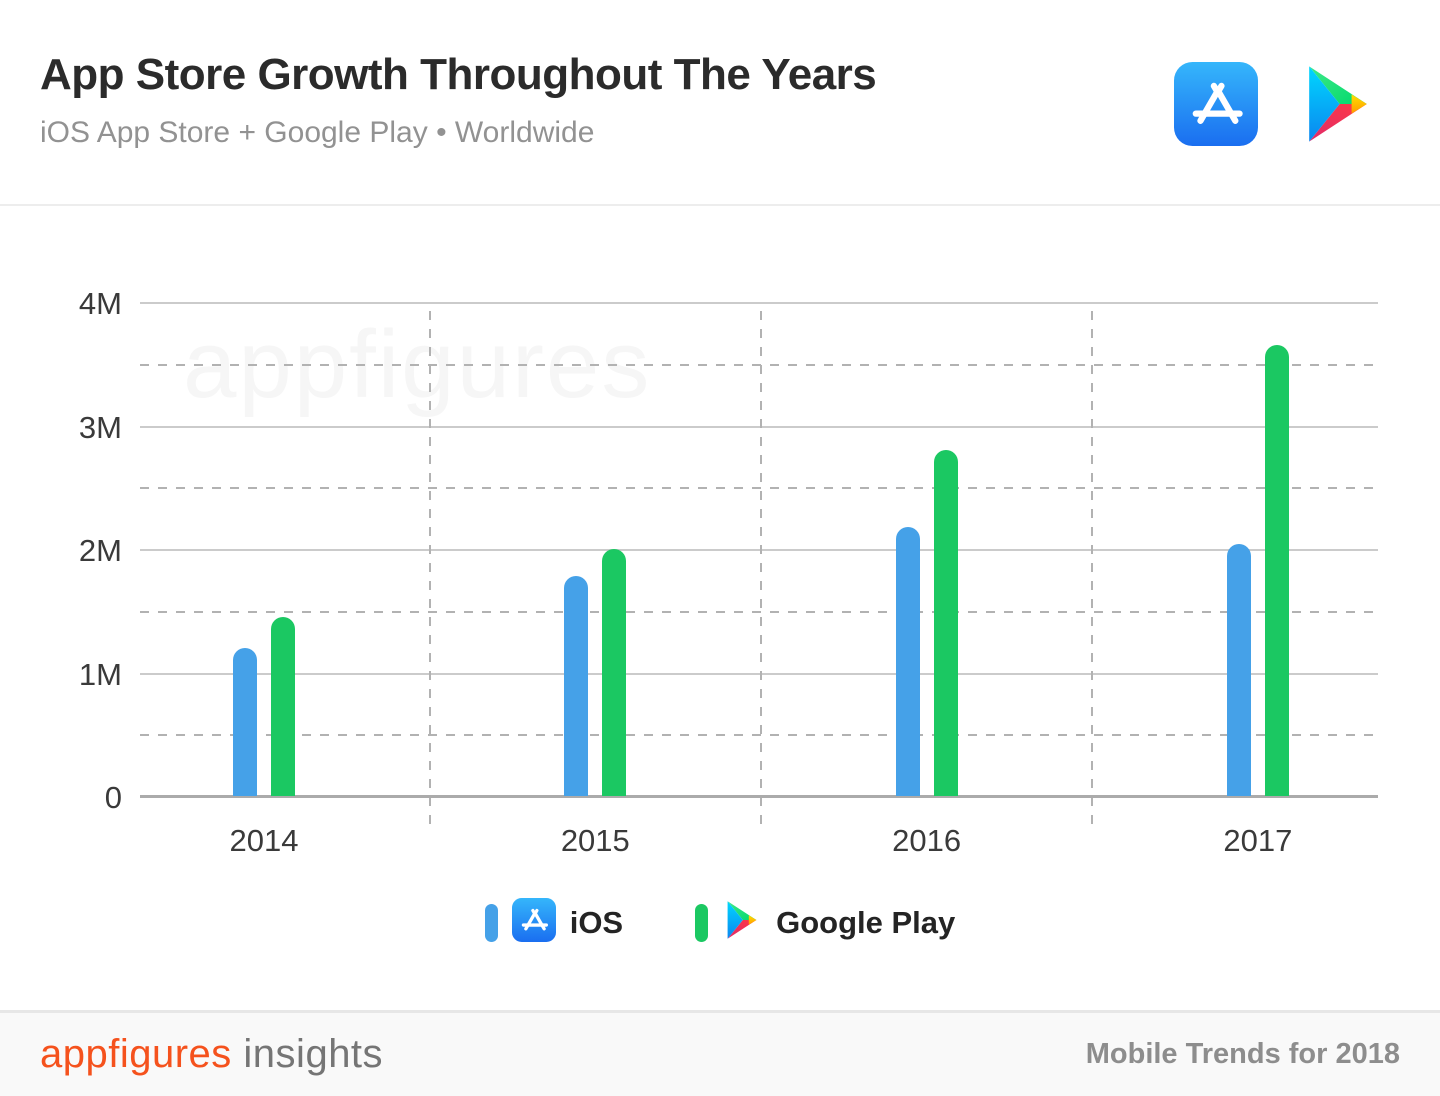  Describe the element at coordinates (317, 132) in the screenshot. I see `page-subtitle: iOS App Store + Google Play • Worldwide` at that location.